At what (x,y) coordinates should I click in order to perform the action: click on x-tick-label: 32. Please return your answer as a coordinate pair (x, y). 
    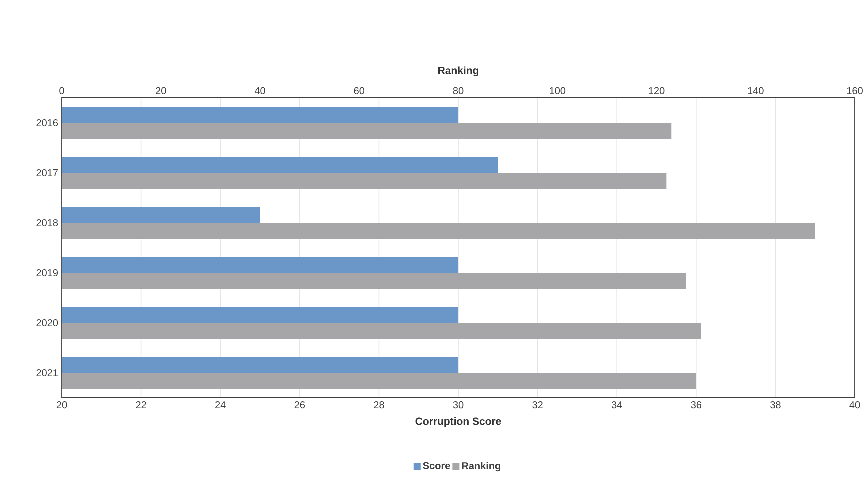
    Looking at the image, I should click on (537, 405).